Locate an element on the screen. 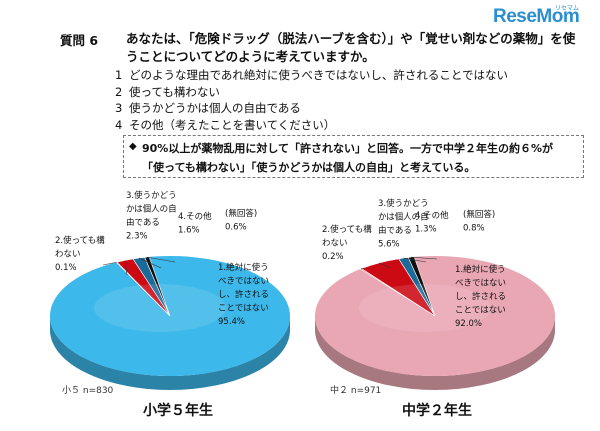 This screenshot has height=431, width=600. question-label: 質問 6 is located at coordinates (79, 40).